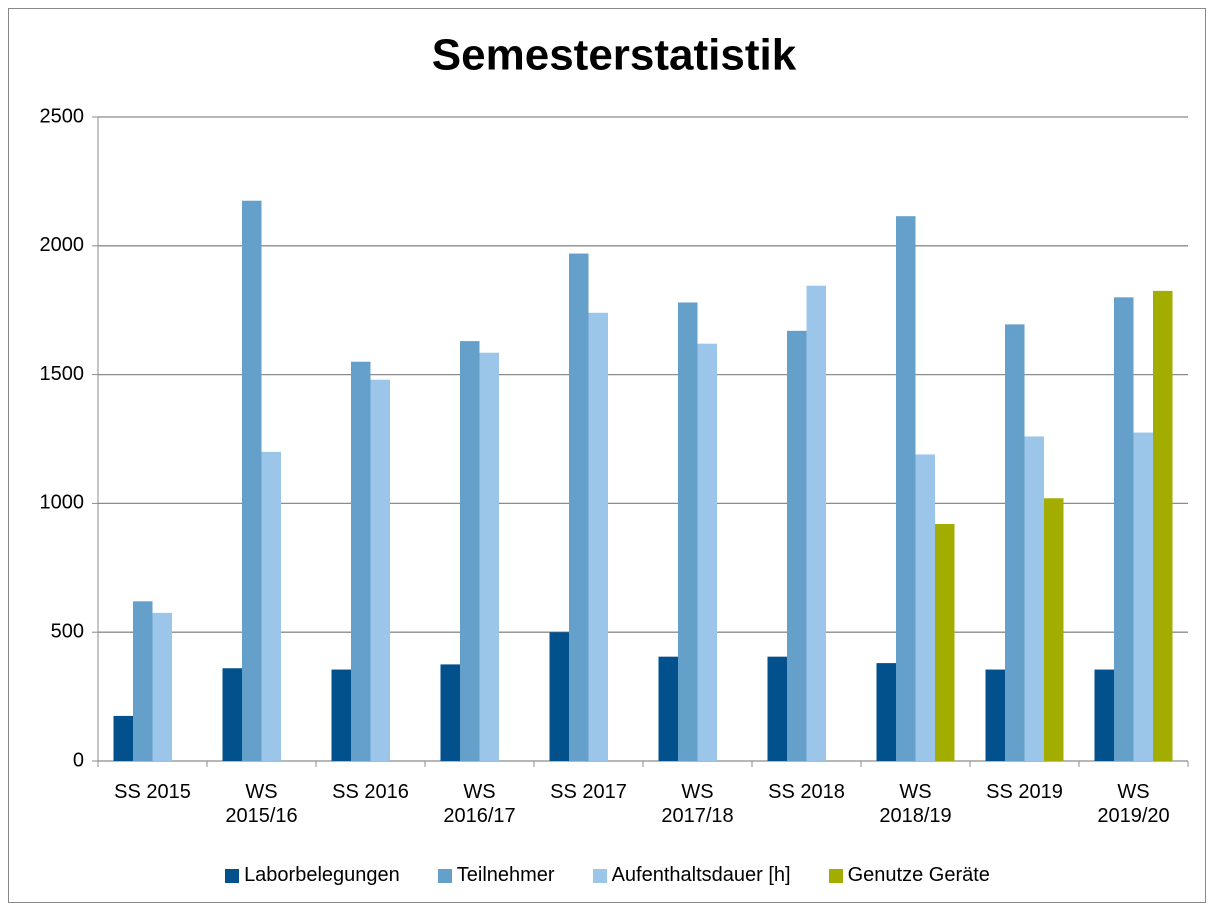 This screenshot has width=1215, height=911. What do you see at coordinates (1133, 804) in the screenshot?
I see `x-tick-label: WS 2019/20` at bounding box center [1133, 804].